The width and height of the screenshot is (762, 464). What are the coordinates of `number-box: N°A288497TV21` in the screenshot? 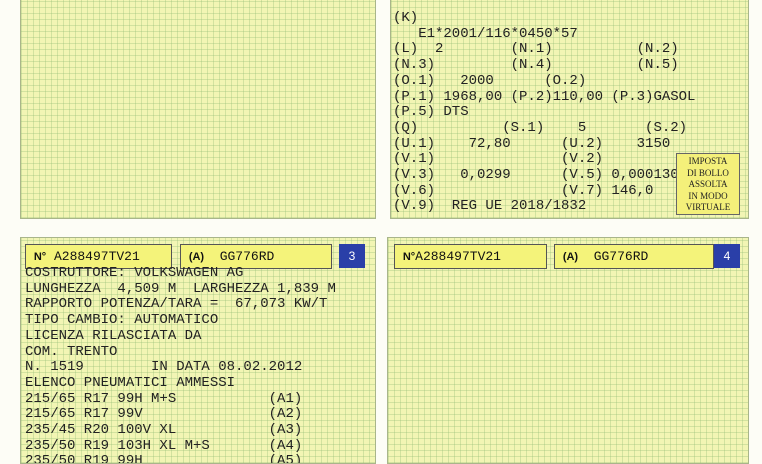 It's located at (470, 256).